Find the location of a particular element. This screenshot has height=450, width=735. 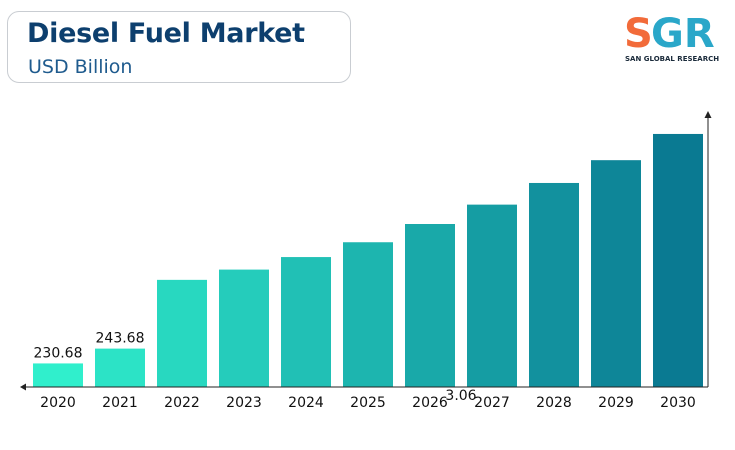

x-tick-label-2027: 2027 is located at coordinates (492, 403).